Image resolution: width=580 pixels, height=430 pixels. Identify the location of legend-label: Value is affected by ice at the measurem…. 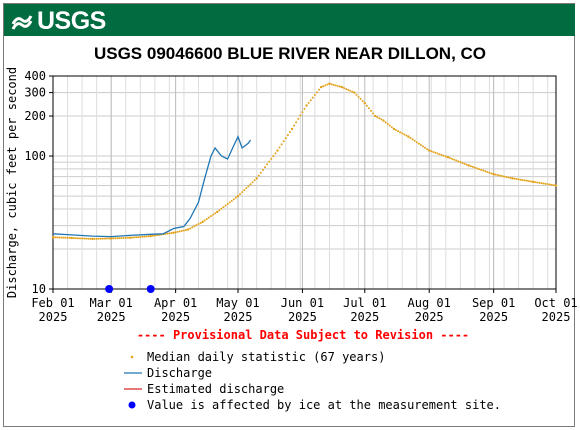
(324, 405).